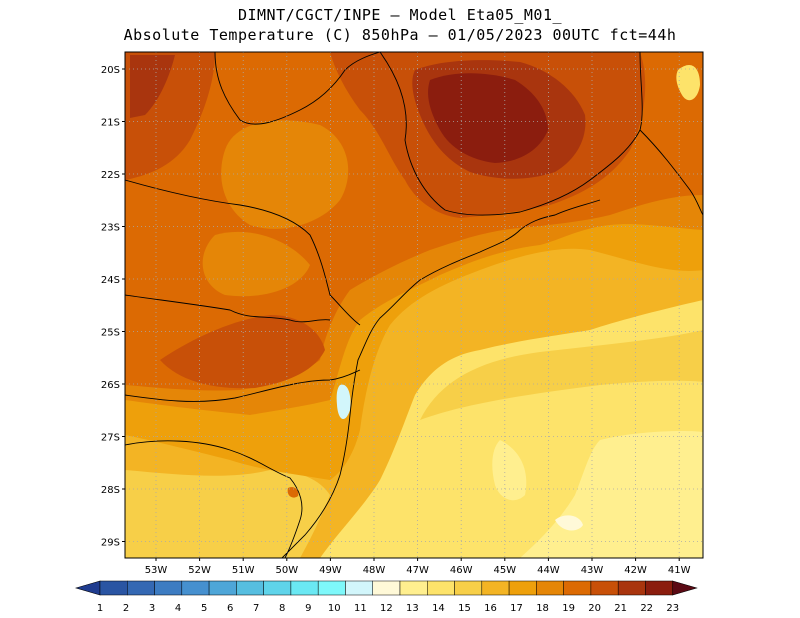 The image size is (800, 618). What do you see at coordinates (126, 608) in the screenshot?
I see `colorbar-label-2: 2` at bounding box center [126, 608].